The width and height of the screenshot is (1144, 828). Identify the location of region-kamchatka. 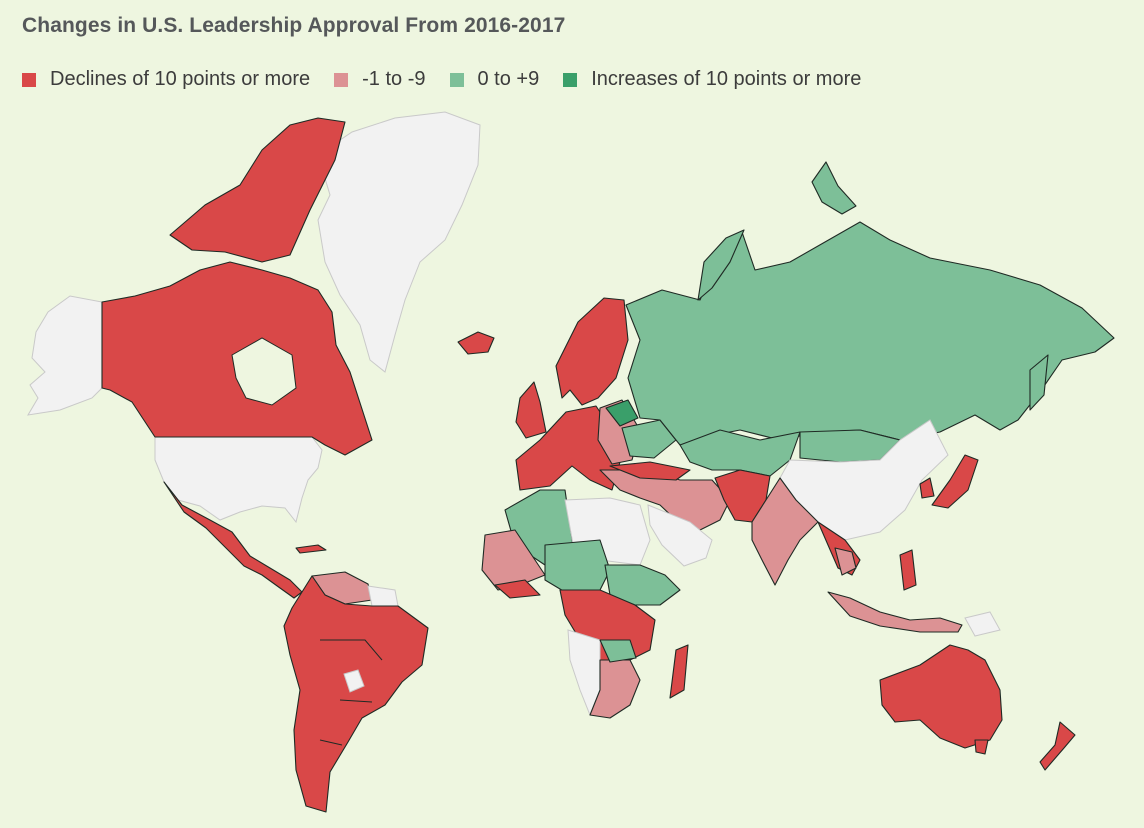
(1039, 382).